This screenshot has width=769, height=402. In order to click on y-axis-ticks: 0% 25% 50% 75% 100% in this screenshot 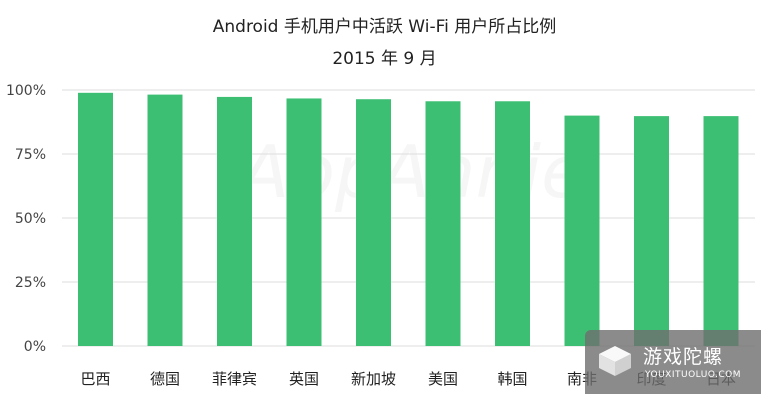, I will do `click(26, 219)`.